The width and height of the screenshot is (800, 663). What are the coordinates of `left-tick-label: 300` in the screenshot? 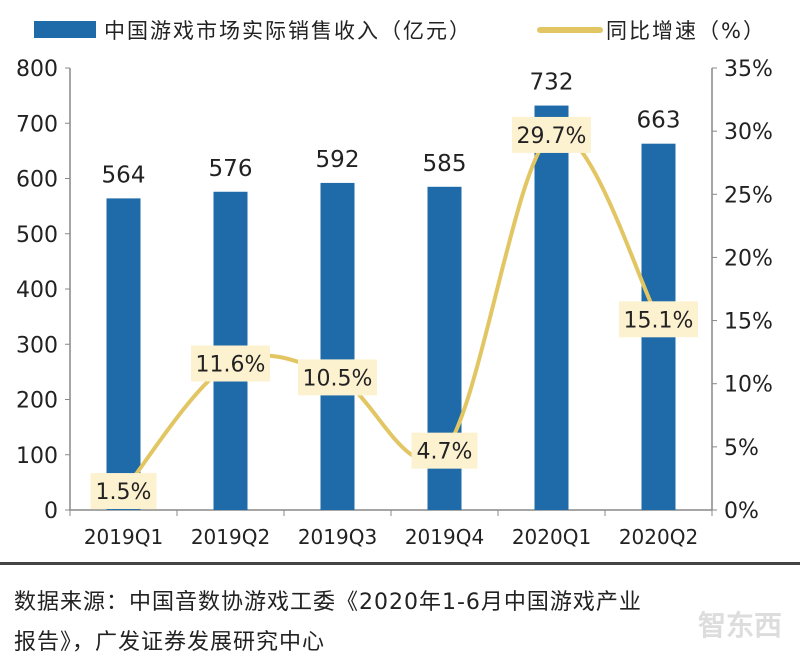 It's located at (37, 345).